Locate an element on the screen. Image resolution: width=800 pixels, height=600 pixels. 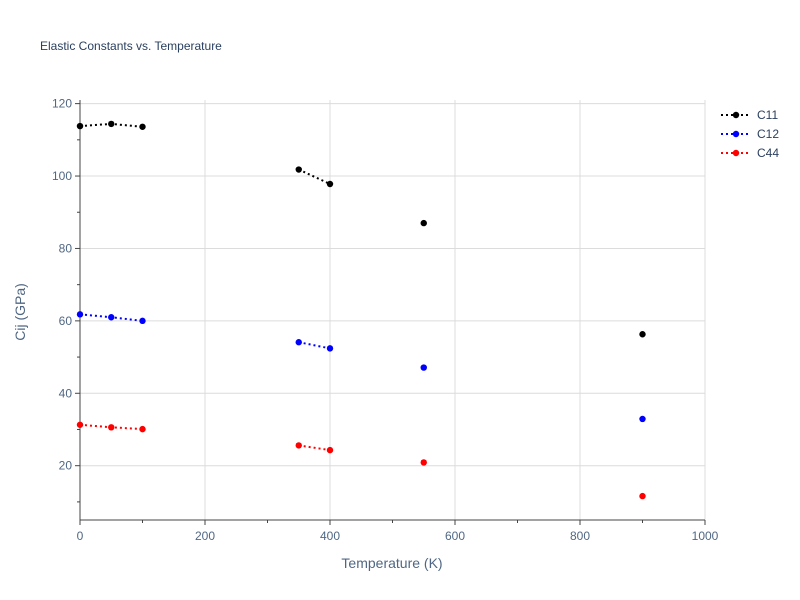
x-tick-label: 200 is located at coordinates (205, 536).